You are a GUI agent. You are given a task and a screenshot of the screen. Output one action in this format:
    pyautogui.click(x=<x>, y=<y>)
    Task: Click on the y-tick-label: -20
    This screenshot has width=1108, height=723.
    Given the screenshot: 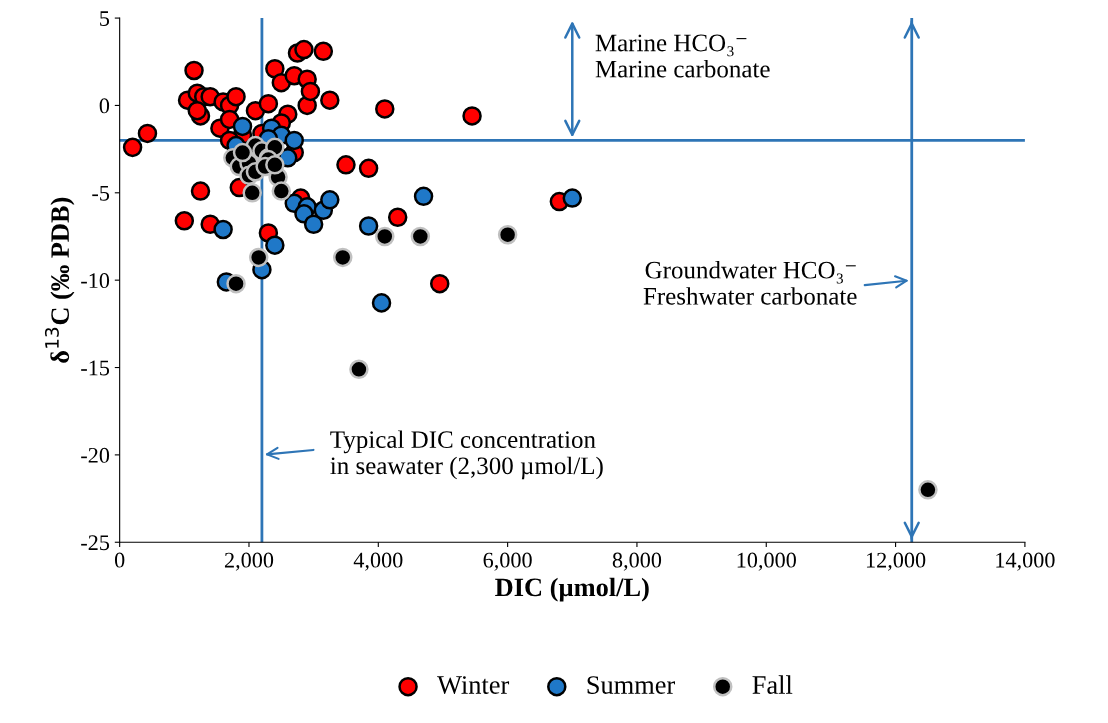 What is the action you would take?
    pyautogui.click(x=95, y=455)
    